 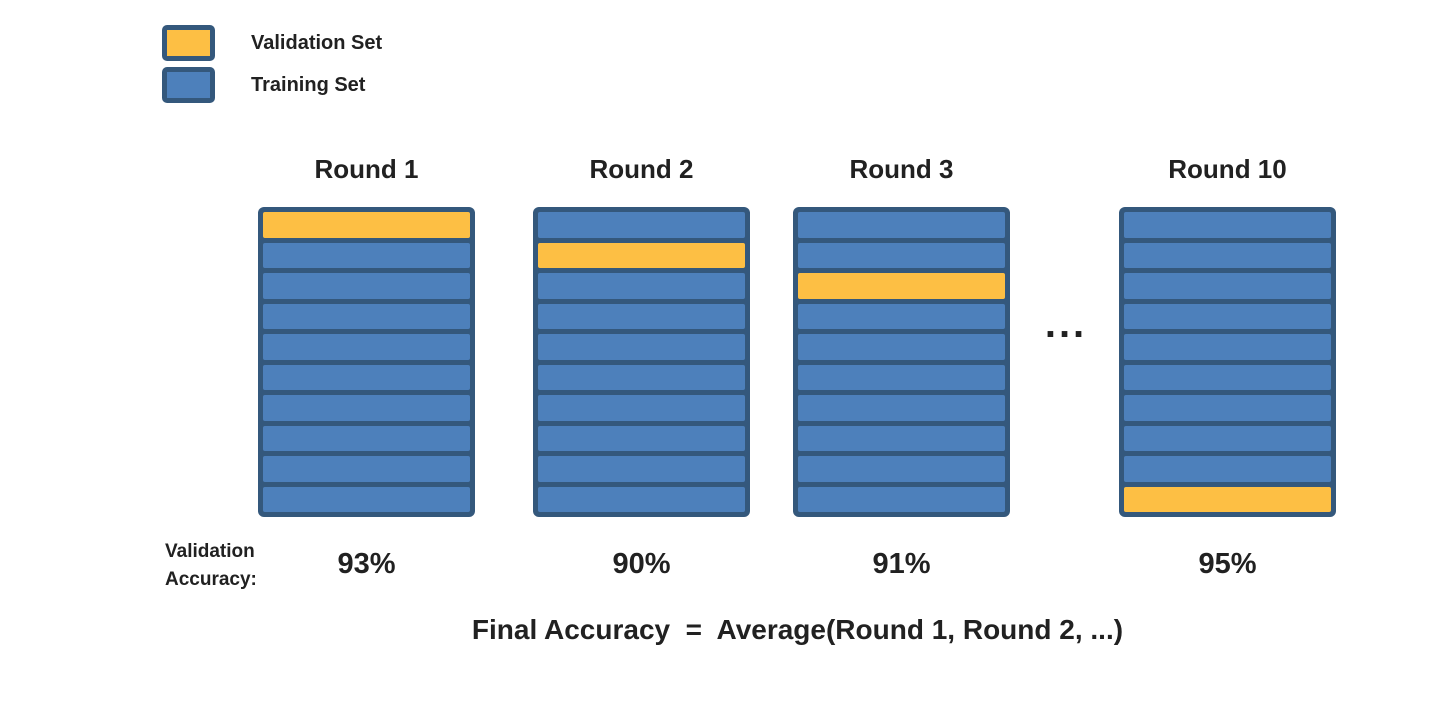 What do you see at coordinates (317, 42) in the screenshot?
I see `legend-label-validation: Validation Set` at bounding box center [317, 42].